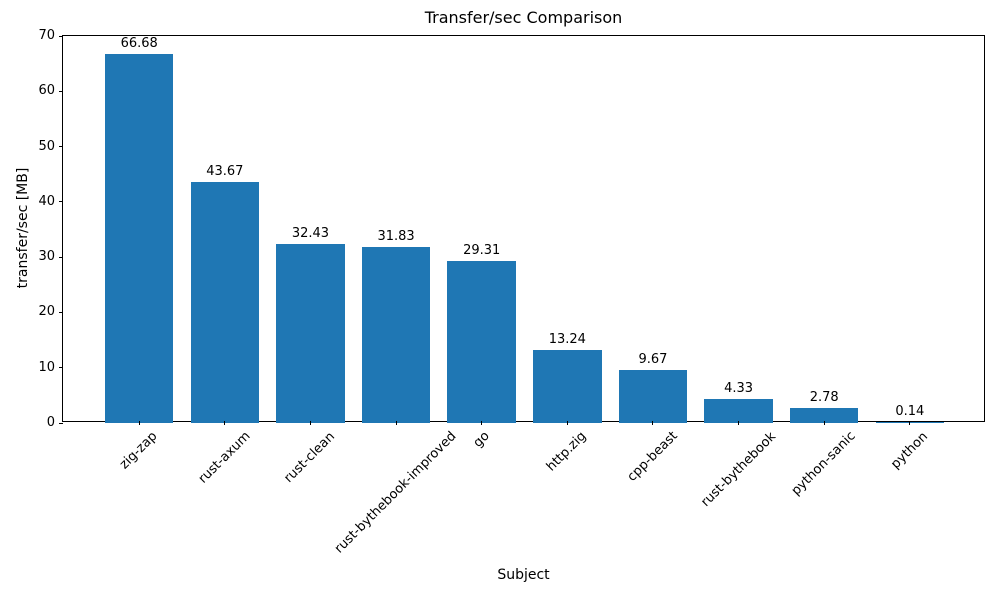  I want to click on x-tick-label: zig-zap, so click(139, 450).